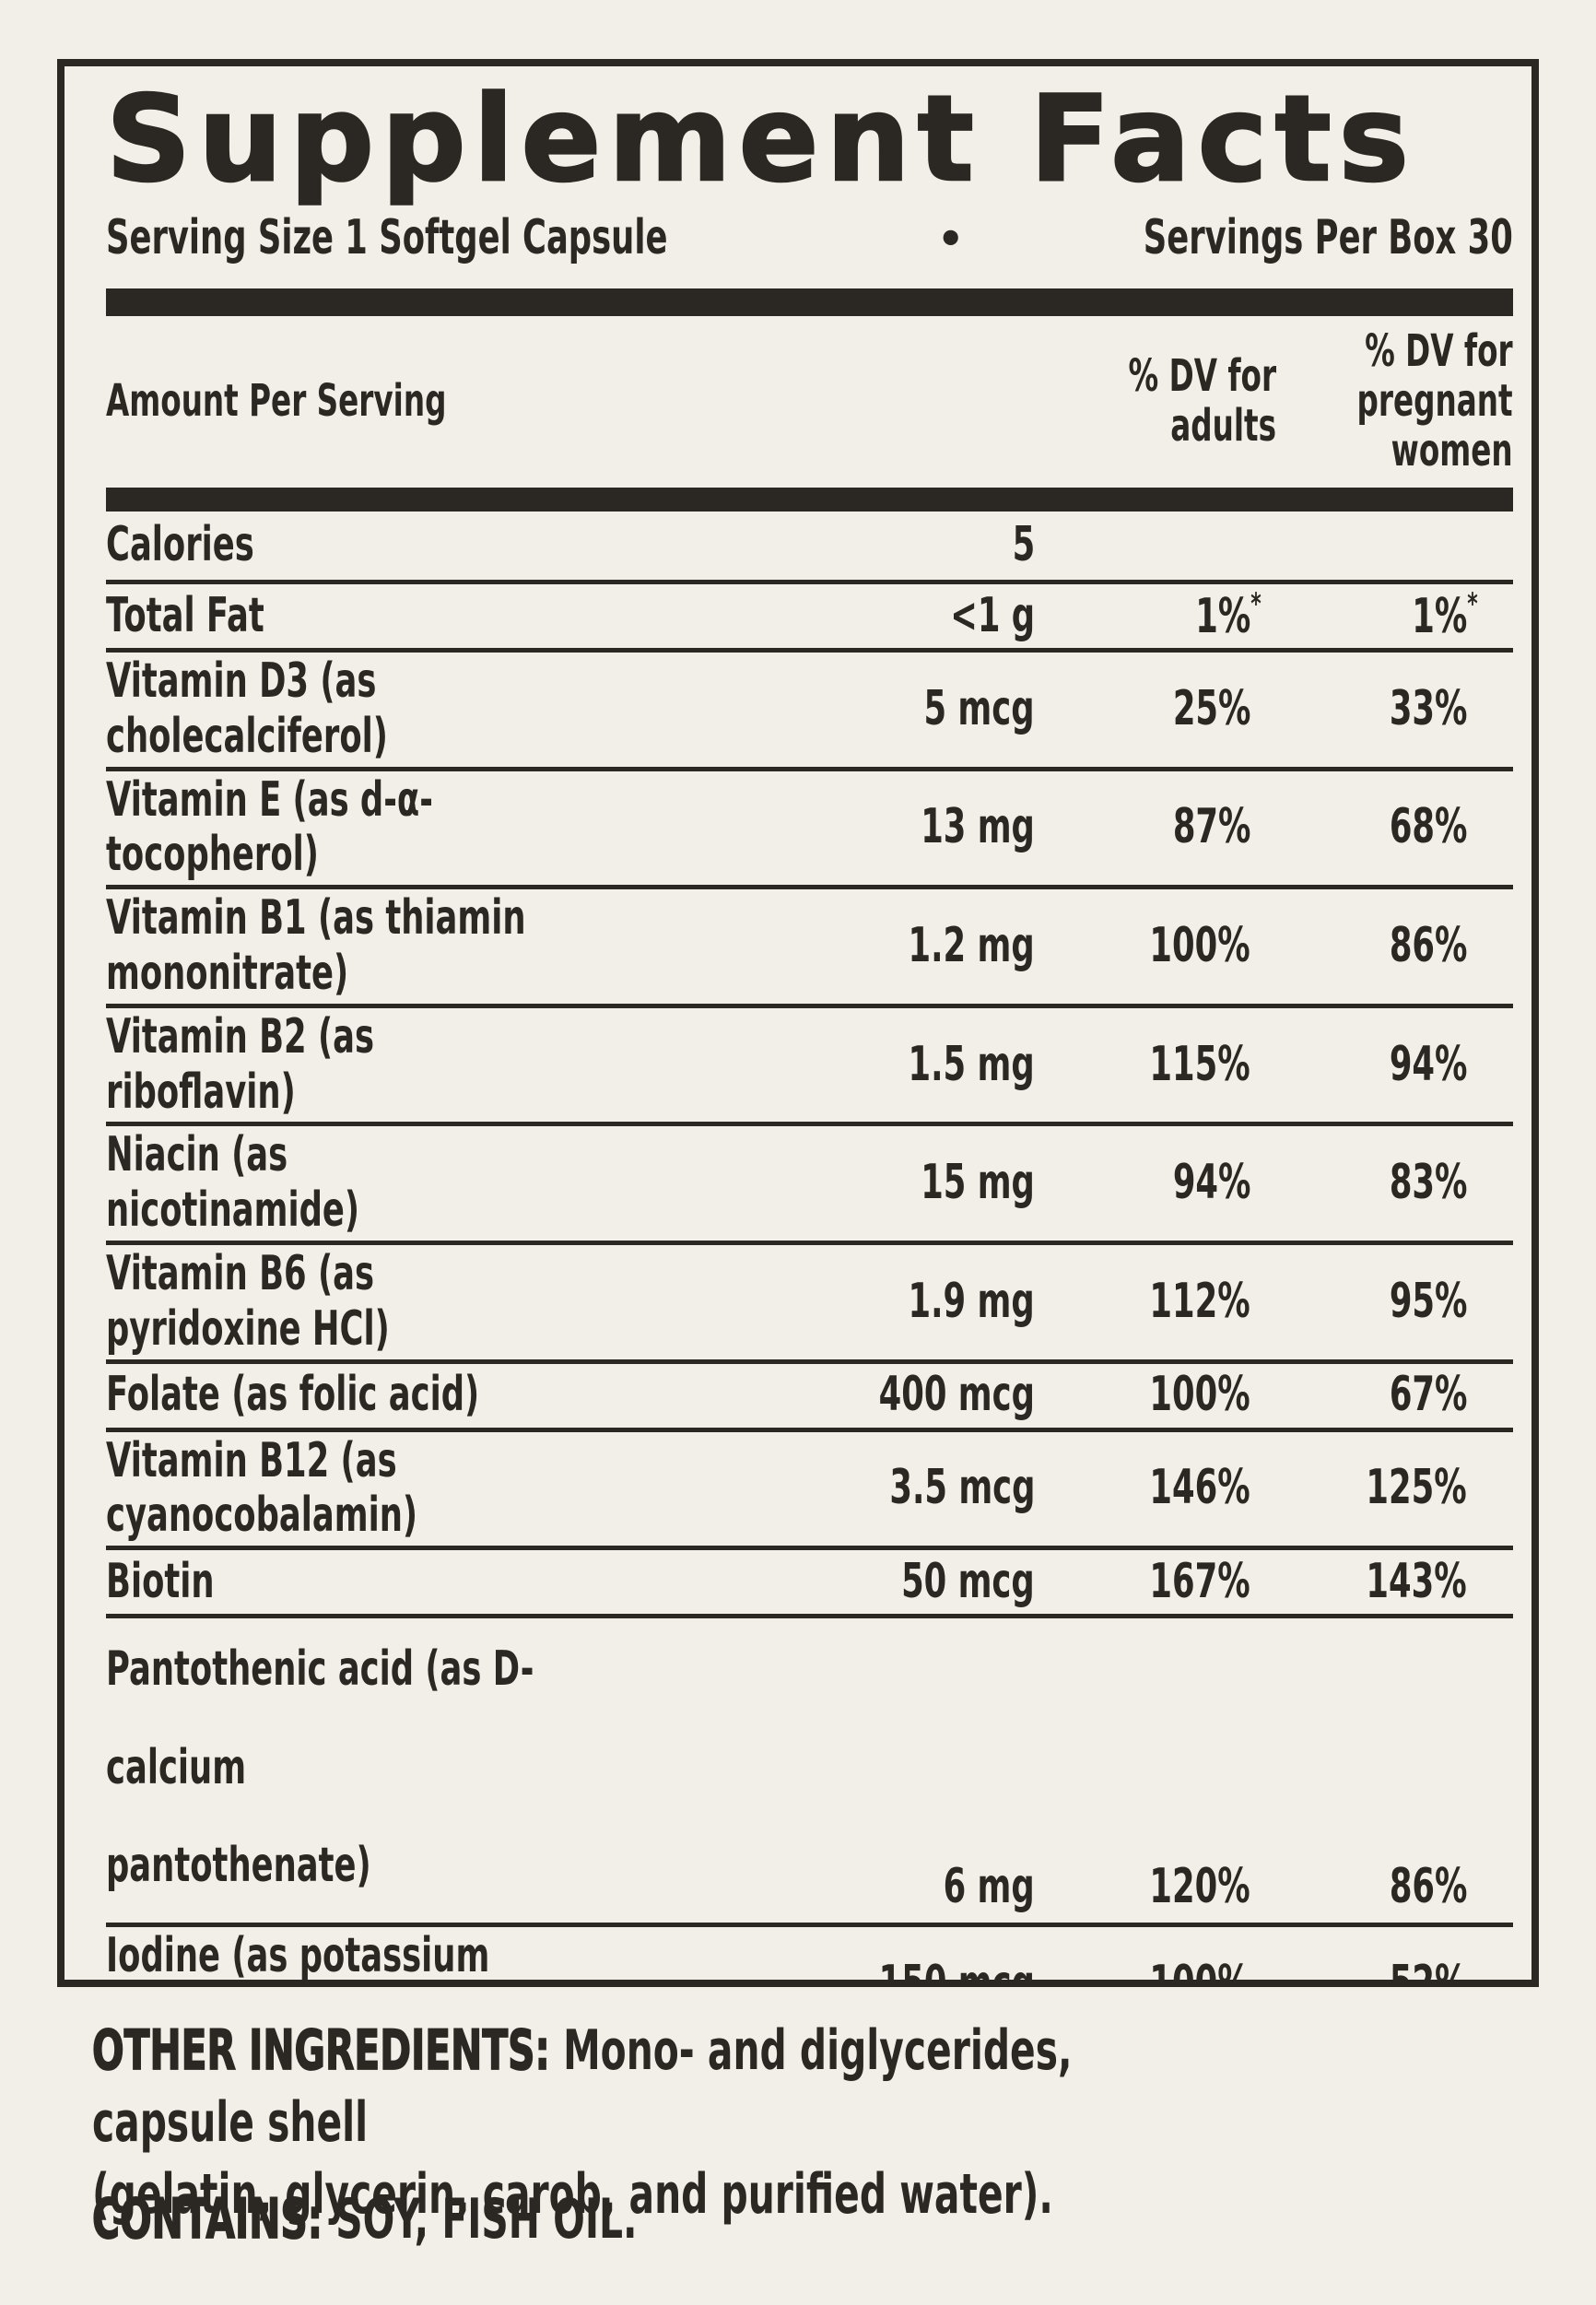 This screenshot has height=2305, width=1596. What do you see at coordinates (185, 615) in the screenshot?
I see `nutrient-name: Total Fat` at bounding box center [185, 615].